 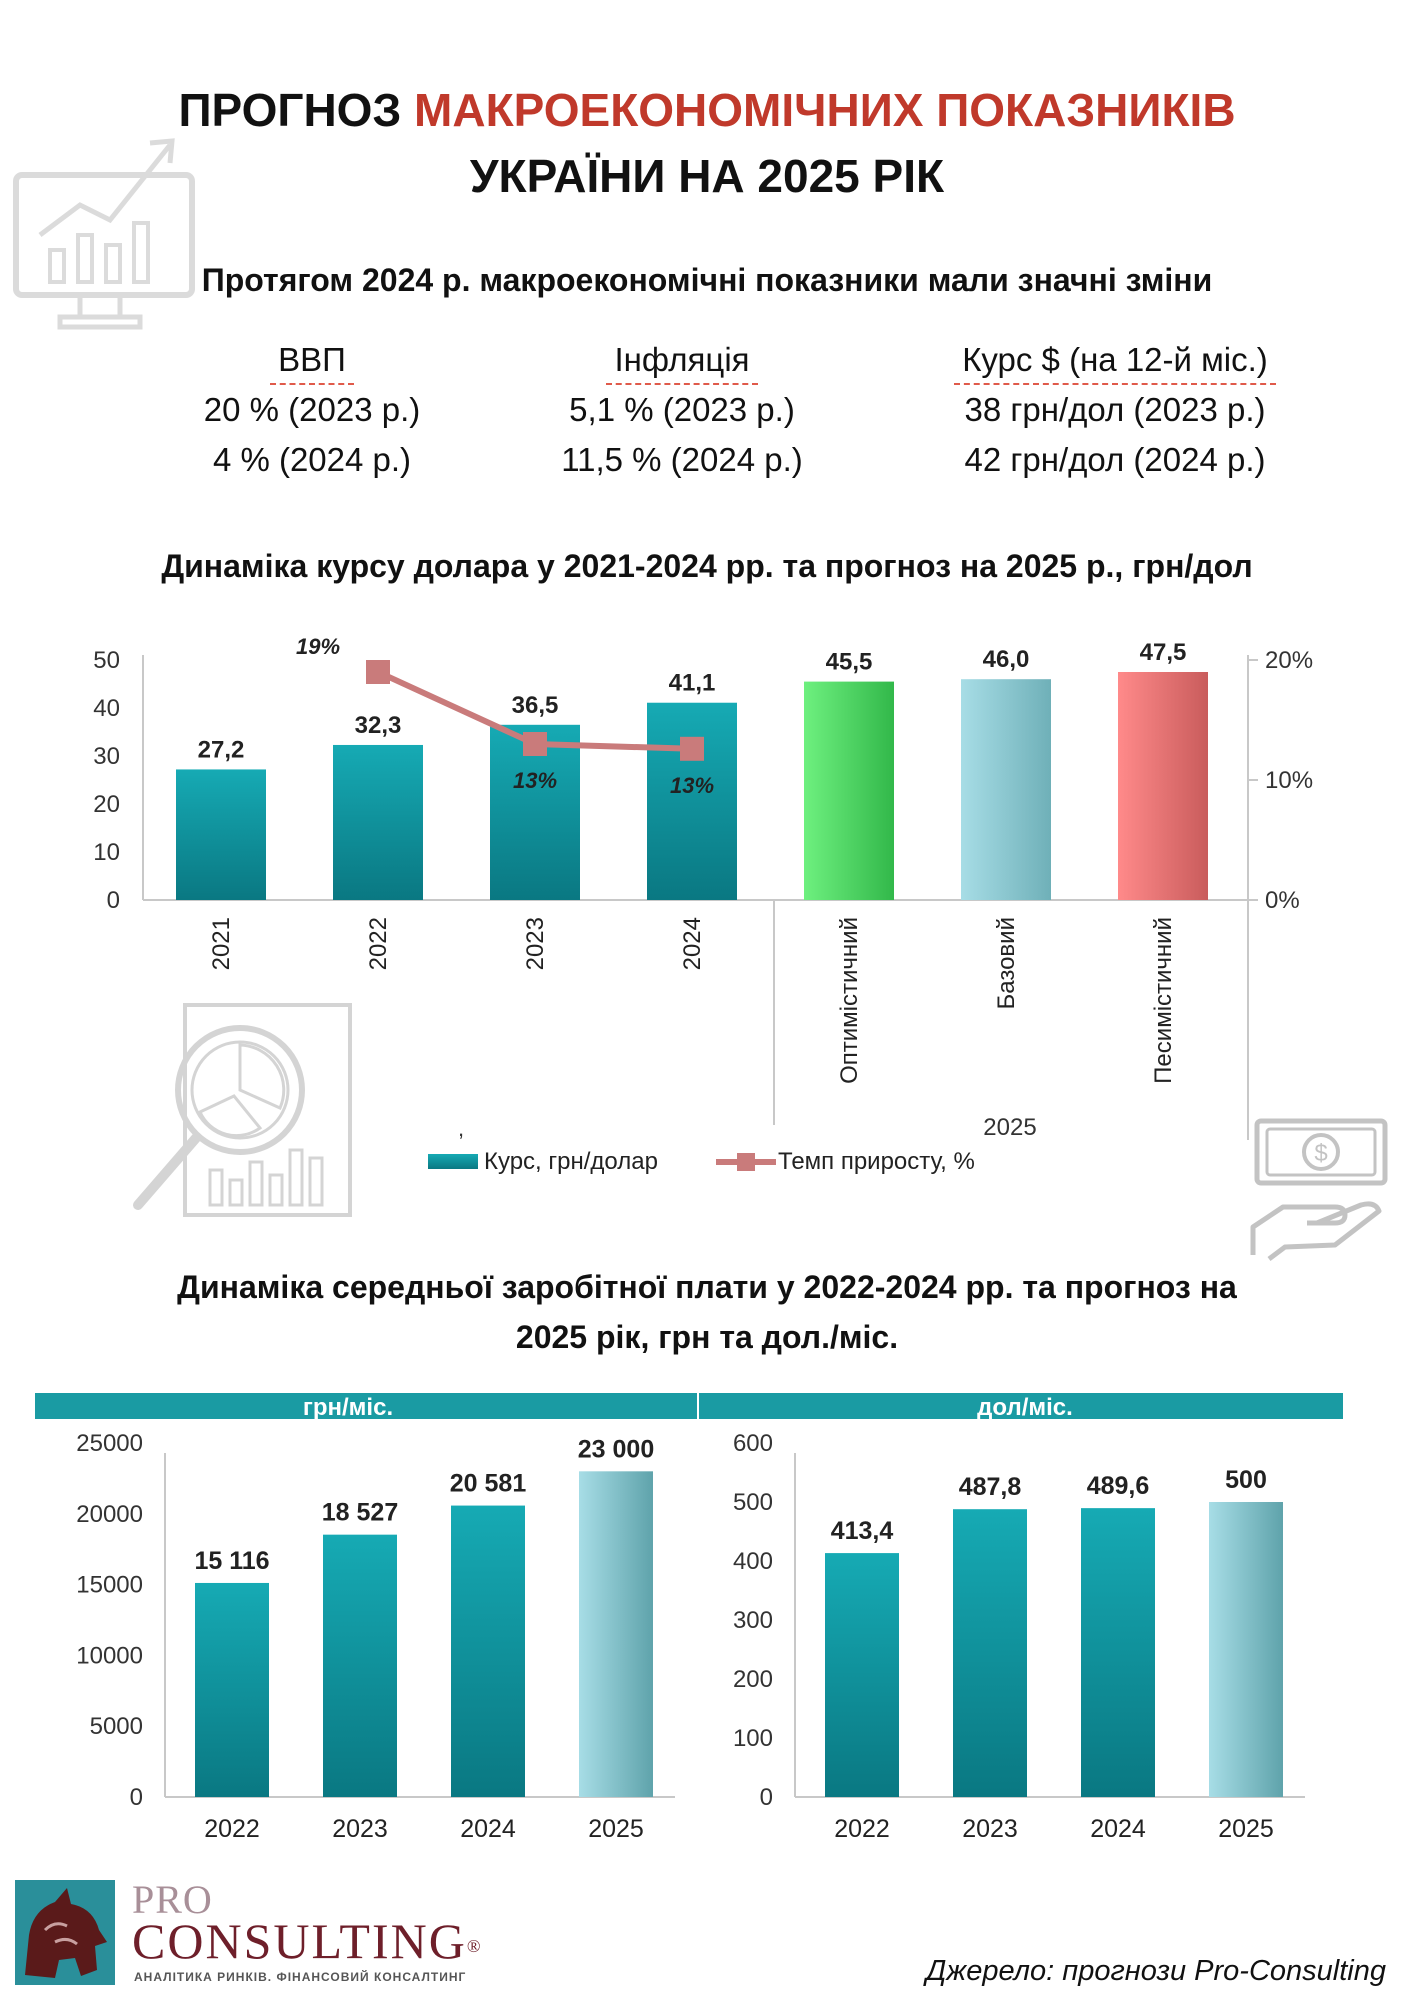 I want to click on indicator-value-2023: 5,1 % (2023 р.), so click(x=682, y=409).